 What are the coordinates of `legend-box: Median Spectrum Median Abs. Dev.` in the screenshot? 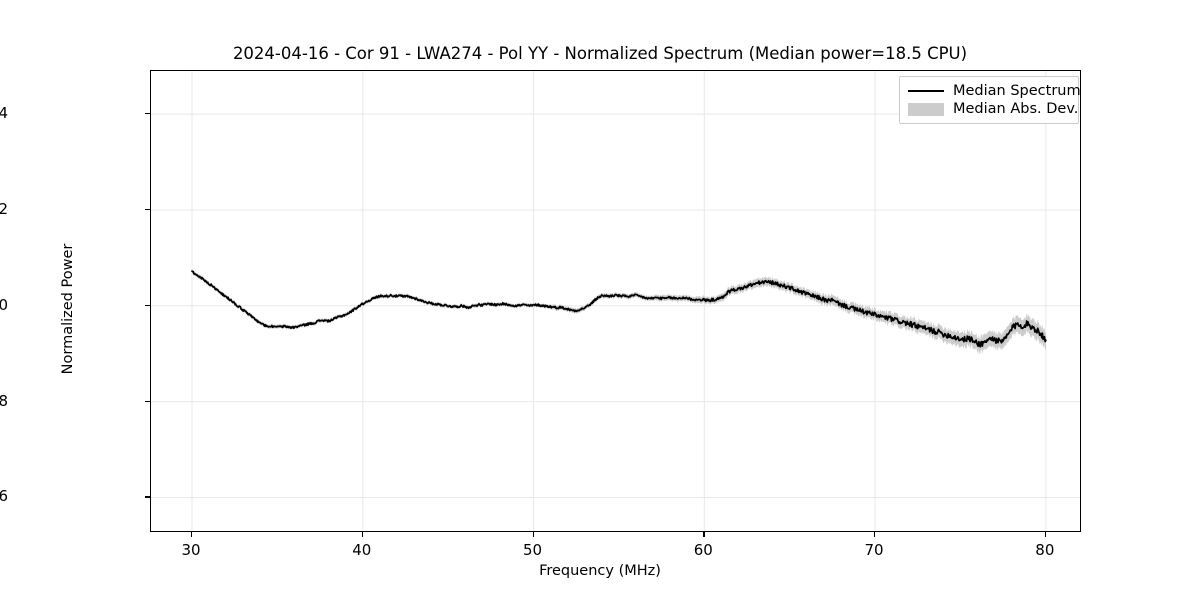 It's located at (990, 100).